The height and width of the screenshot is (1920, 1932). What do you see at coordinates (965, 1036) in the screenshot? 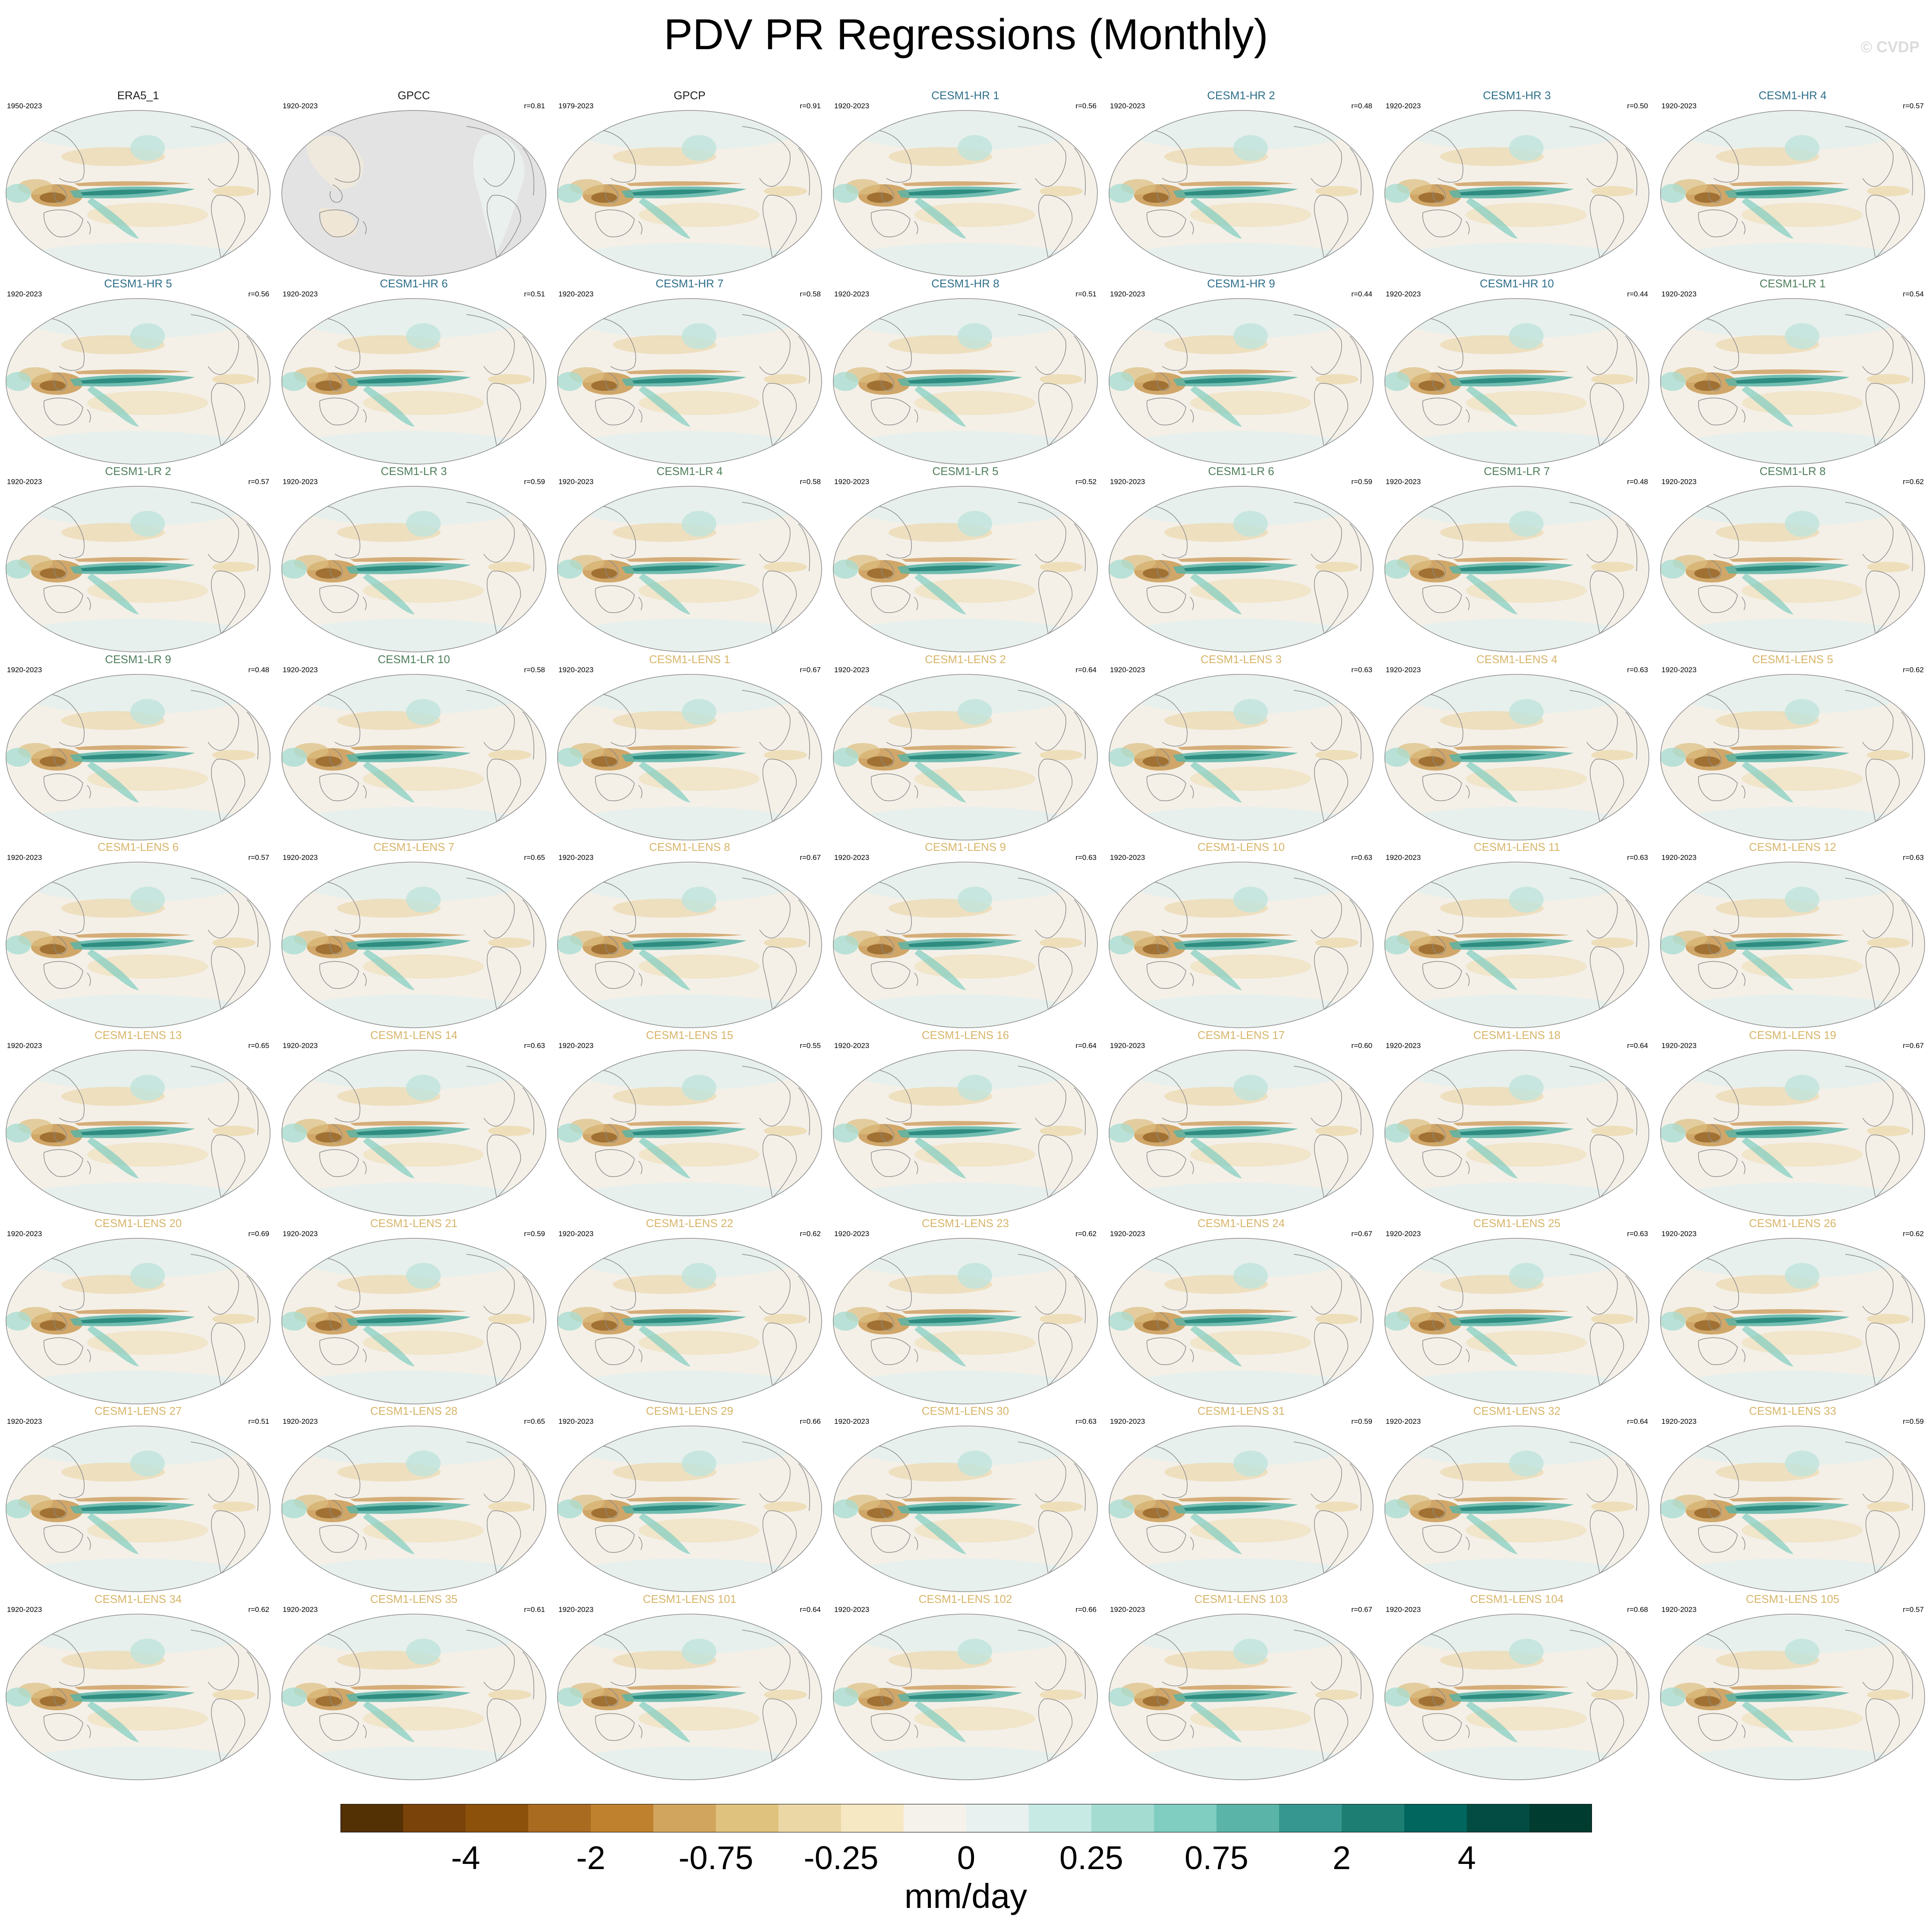
I see `panel-title: CESM1-LENS 16` at bounding box center [965, 1036].